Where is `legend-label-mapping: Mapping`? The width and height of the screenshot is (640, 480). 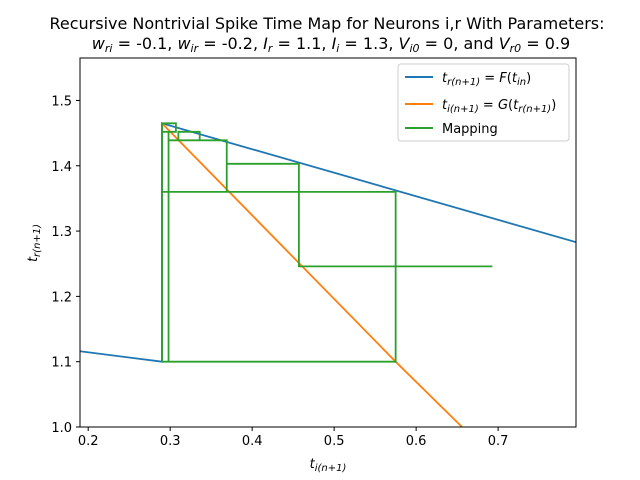 legend-label-mapping: Mapping is located at coordinates (470, 129).